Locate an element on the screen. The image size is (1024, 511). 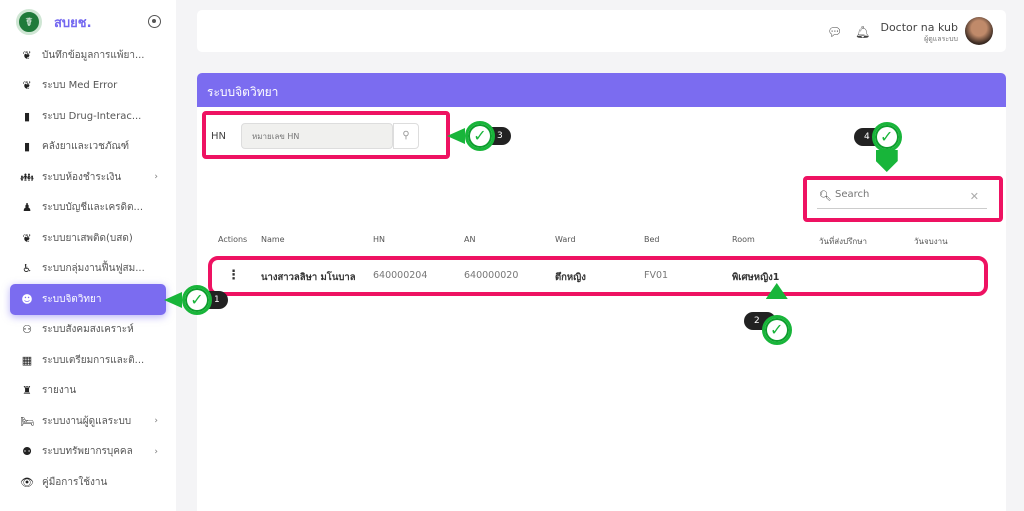
row-actions-icon: ⋮ is located at coordinates (233, 275).